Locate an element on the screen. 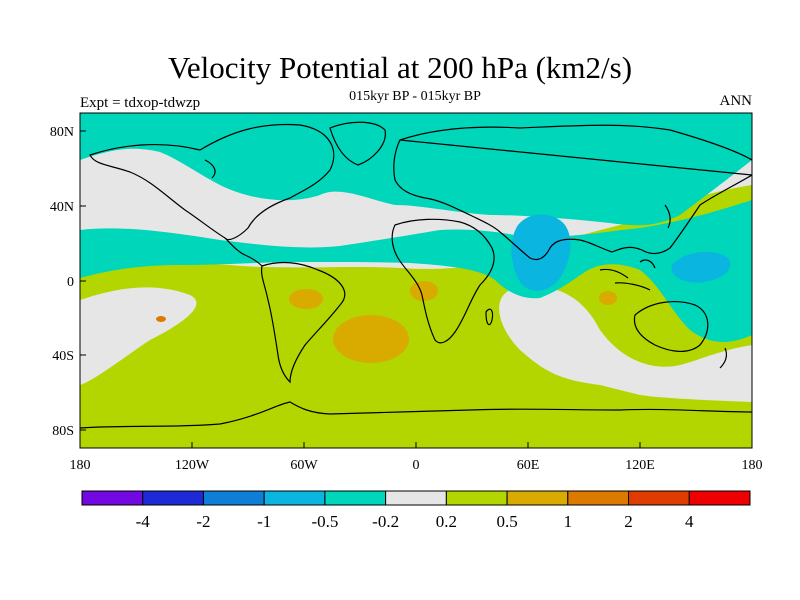 The image size is (800, 600). lon-tick-label: 60W is located at coordinates (304, 465).